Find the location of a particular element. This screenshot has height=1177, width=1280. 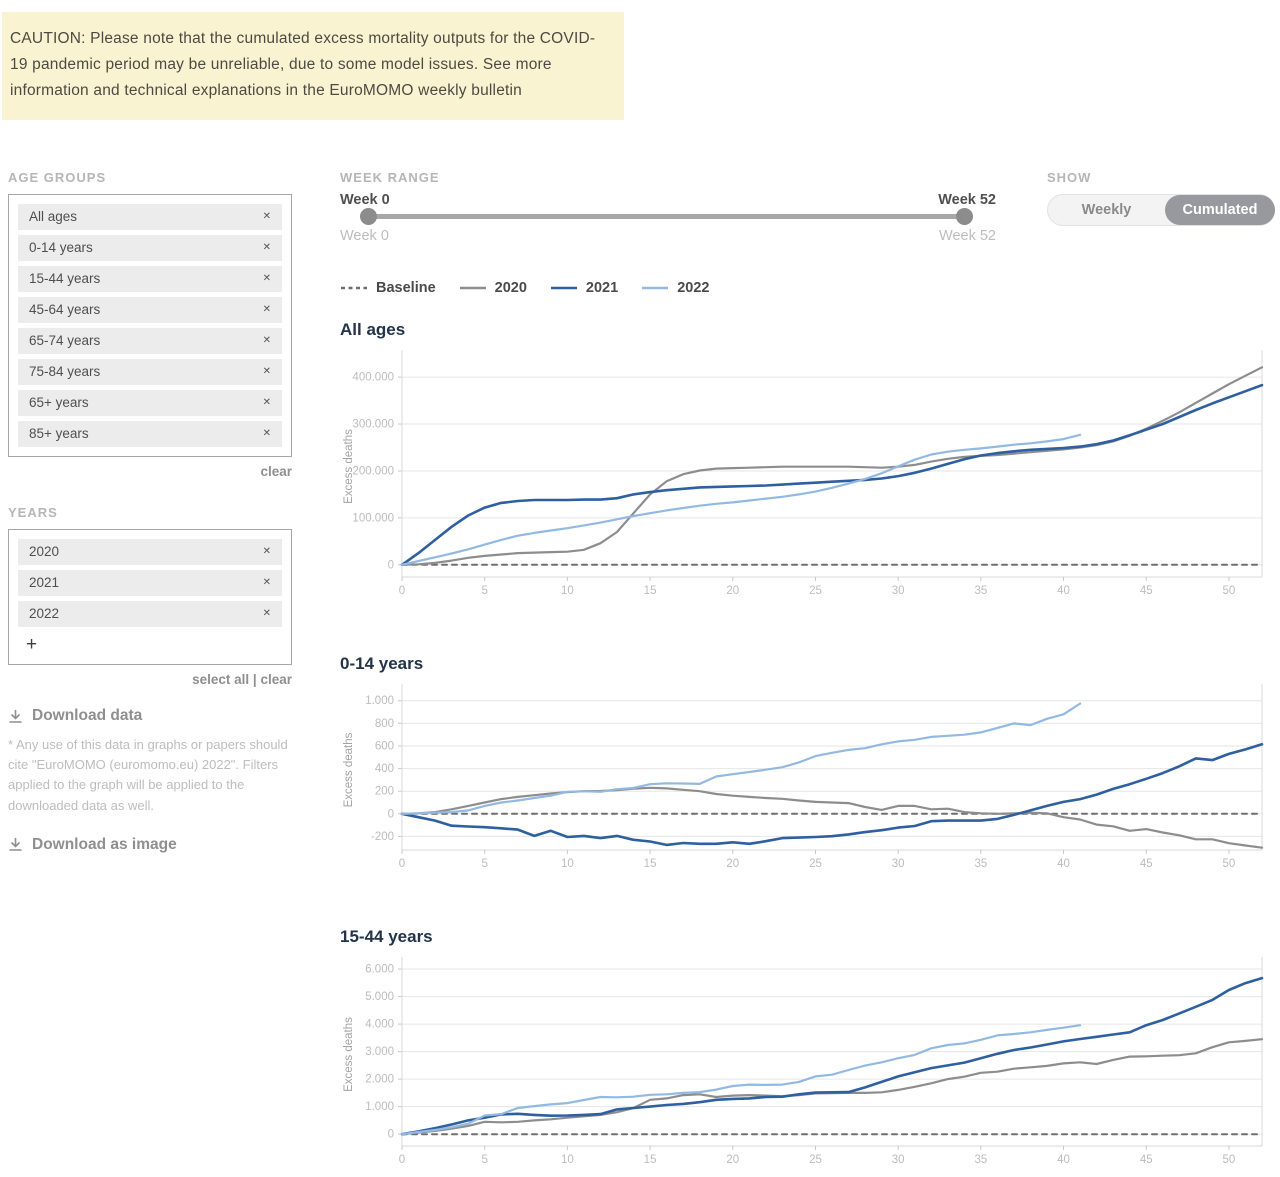

svg-text: 2.000 is located at coordinates (379, 1080).